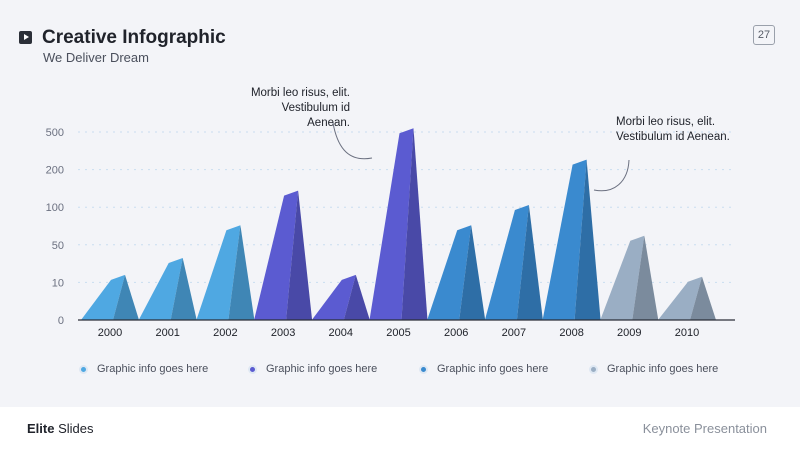  Describe the element at coordinates (55, 208) in the screenshot. I see `y-tick-label: 100` at that location.